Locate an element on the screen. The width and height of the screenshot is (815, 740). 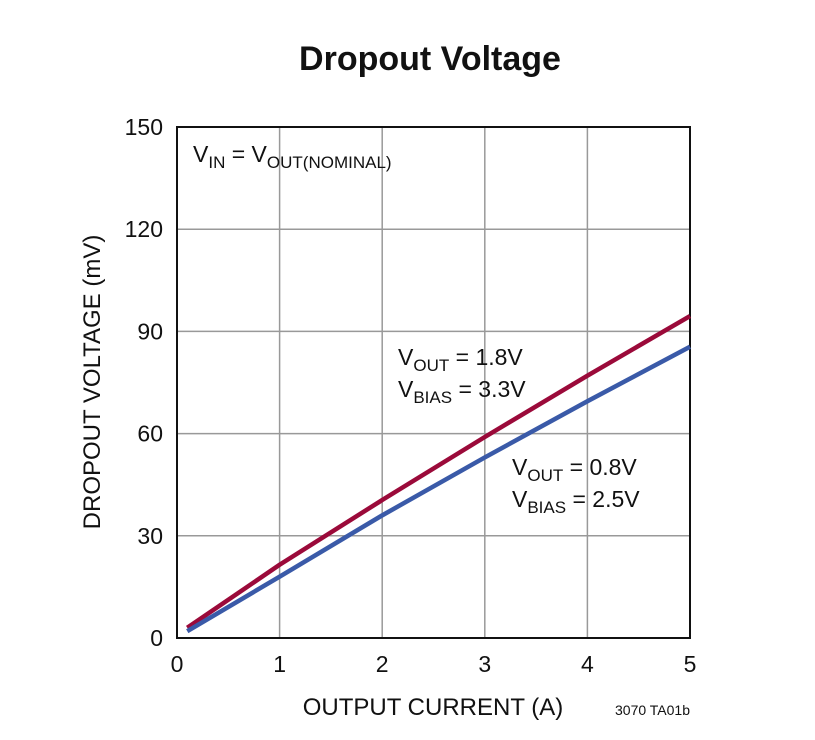
subscript: OUT(NOMINAL) is located at coordinates (329, 162).